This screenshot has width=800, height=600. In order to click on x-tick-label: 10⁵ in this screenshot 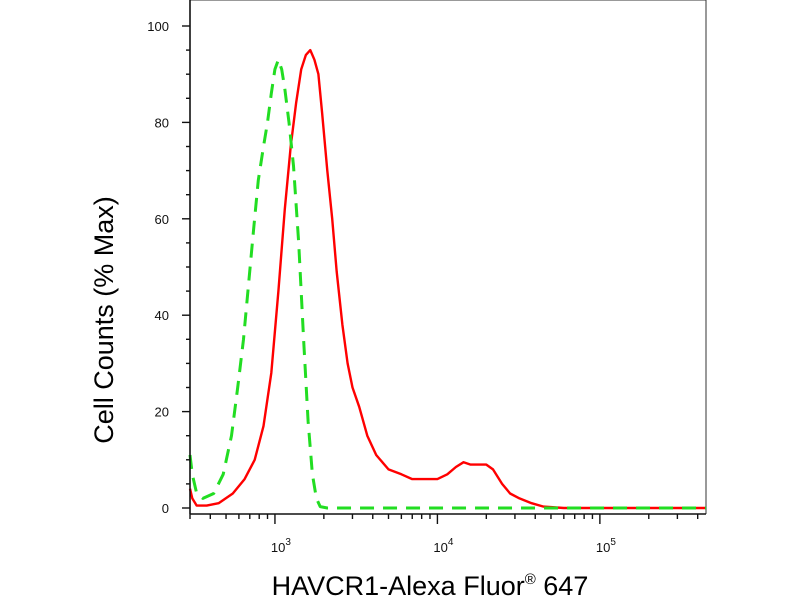, I will do `click(606, 546)`.